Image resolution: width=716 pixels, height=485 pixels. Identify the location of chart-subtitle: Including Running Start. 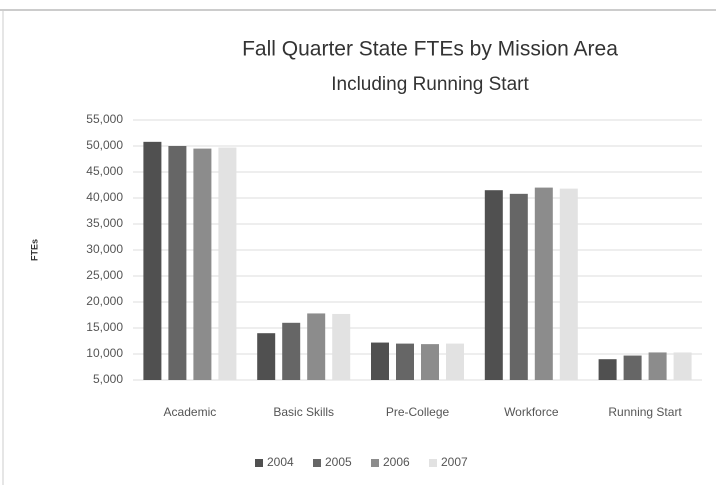
(430, 84).